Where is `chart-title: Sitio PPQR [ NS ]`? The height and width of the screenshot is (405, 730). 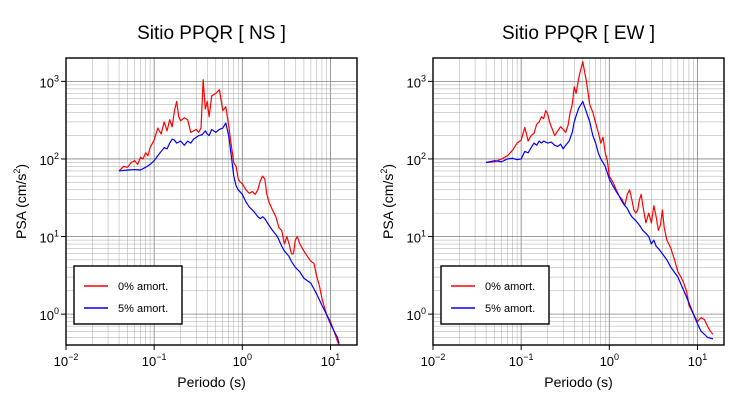
chart-title: Sitio PPQR [ NS ] is located at coordinates (211, 33).